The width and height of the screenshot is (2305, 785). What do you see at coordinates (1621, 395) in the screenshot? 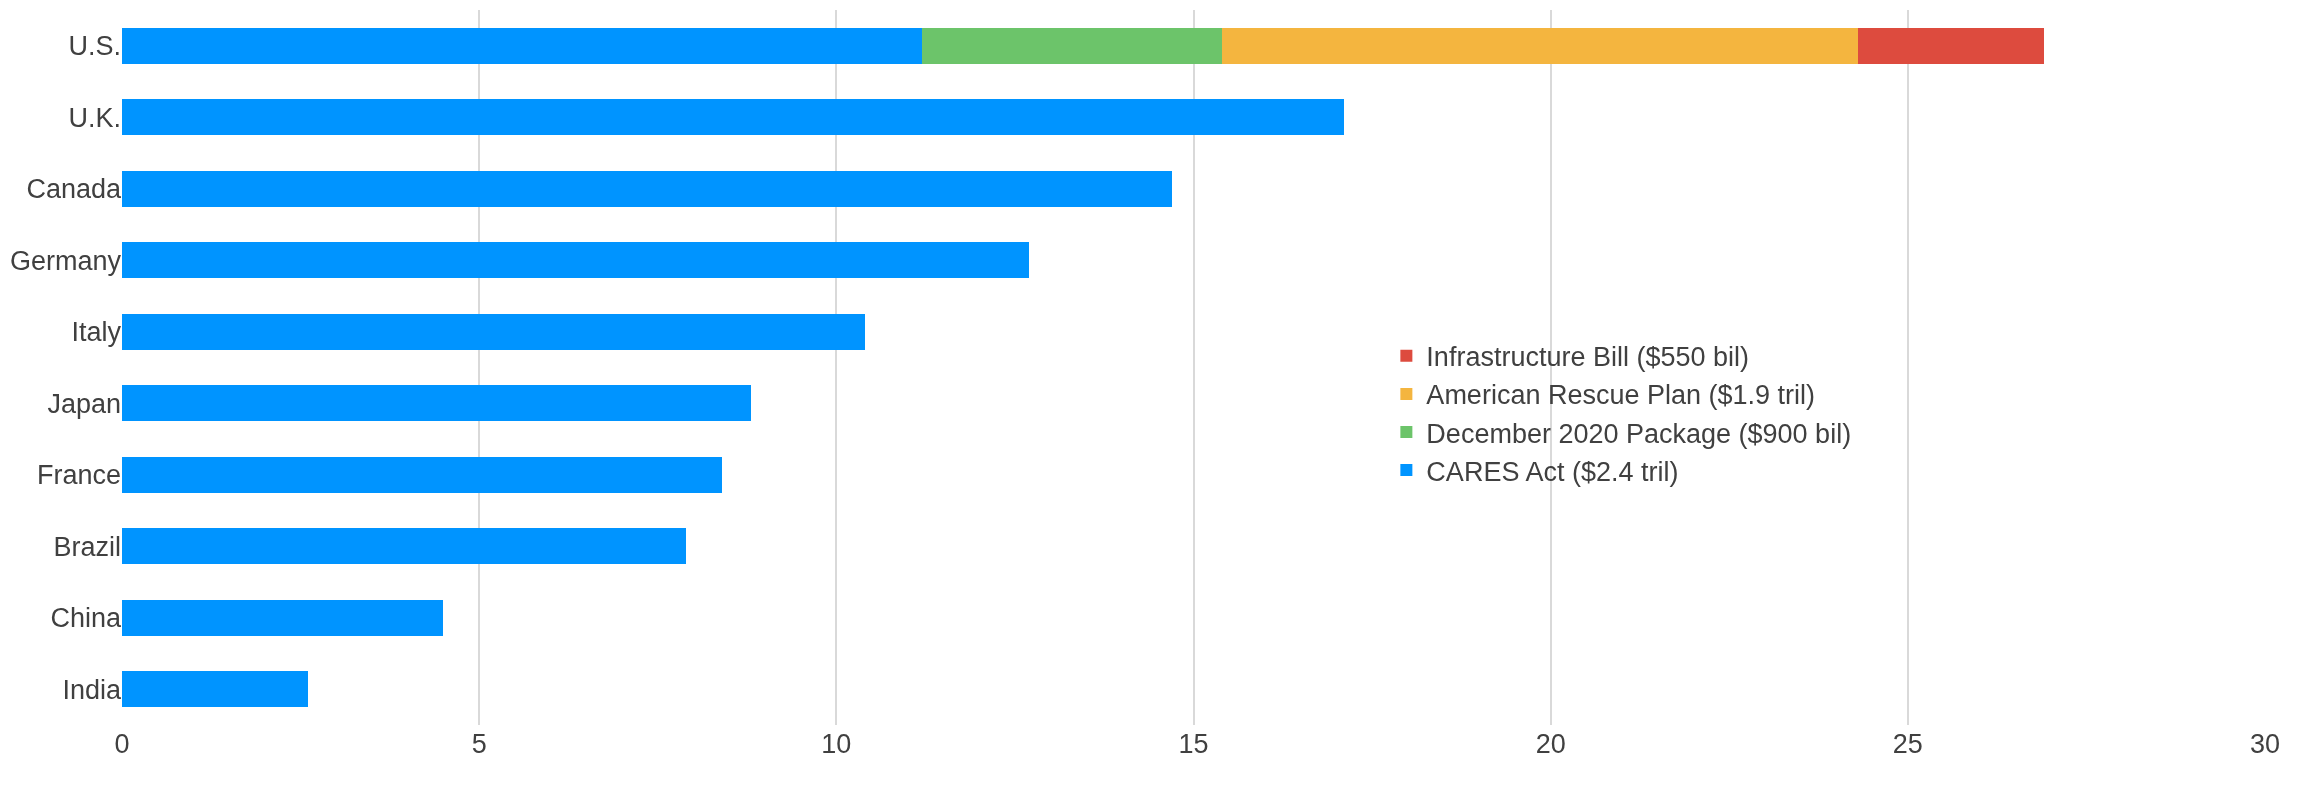
I see `legend-label: American Rescue Plan ($1.9 tril)` at bounding box center [1621, 395].